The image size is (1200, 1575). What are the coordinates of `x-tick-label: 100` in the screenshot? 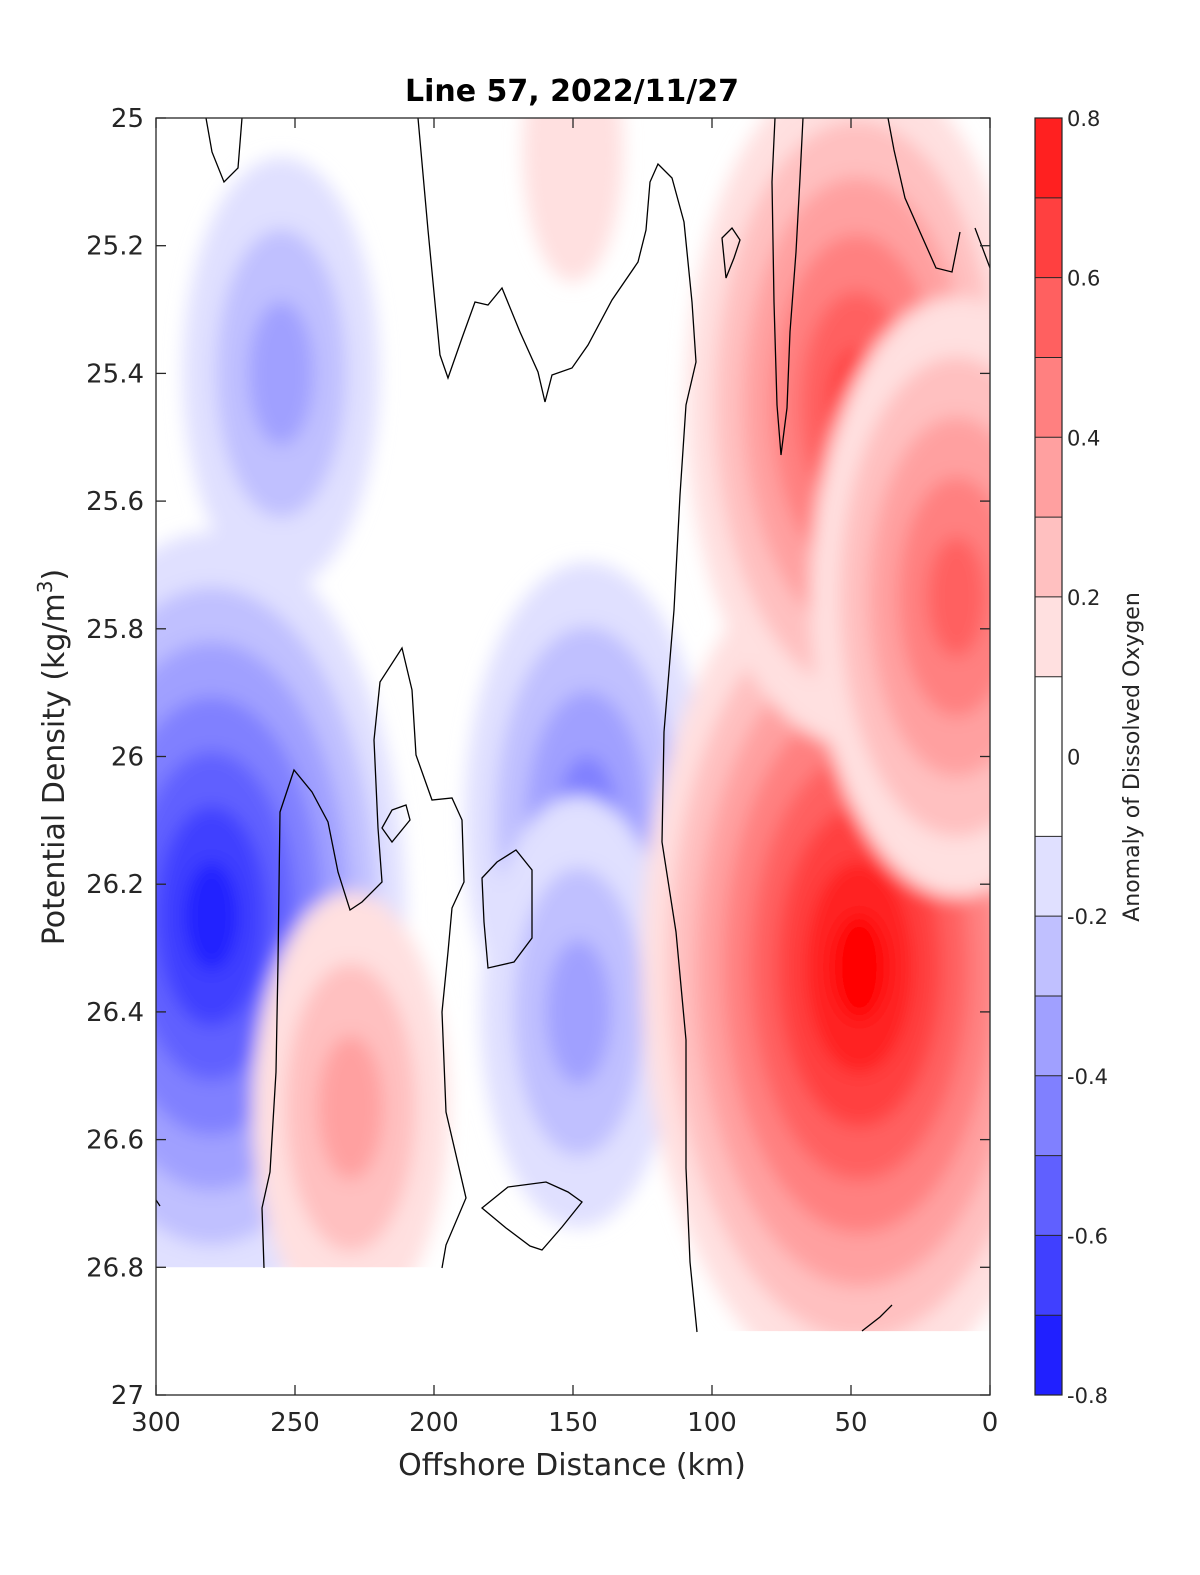 It's located at (712, 1423).